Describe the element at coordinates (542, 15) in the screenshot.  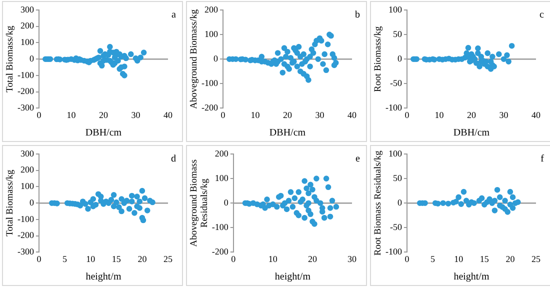
I see `text: c` at that location.